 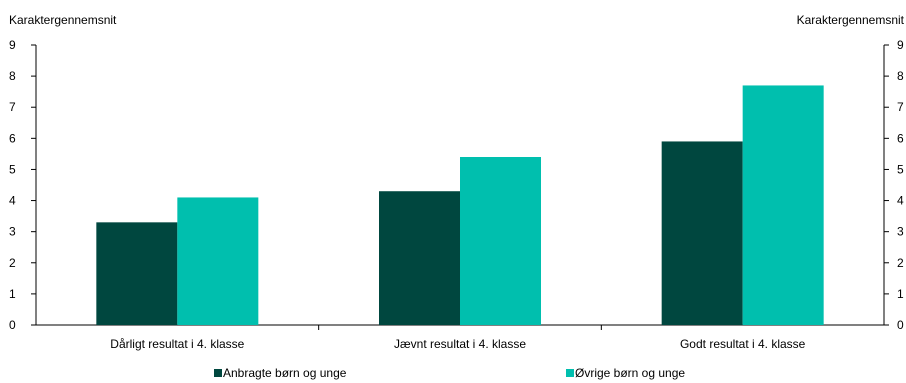 What do you see at coordinates (900, 169) in the screenshot?
I see `y-tick-label-right: 5` at bounding box center [900, 169].